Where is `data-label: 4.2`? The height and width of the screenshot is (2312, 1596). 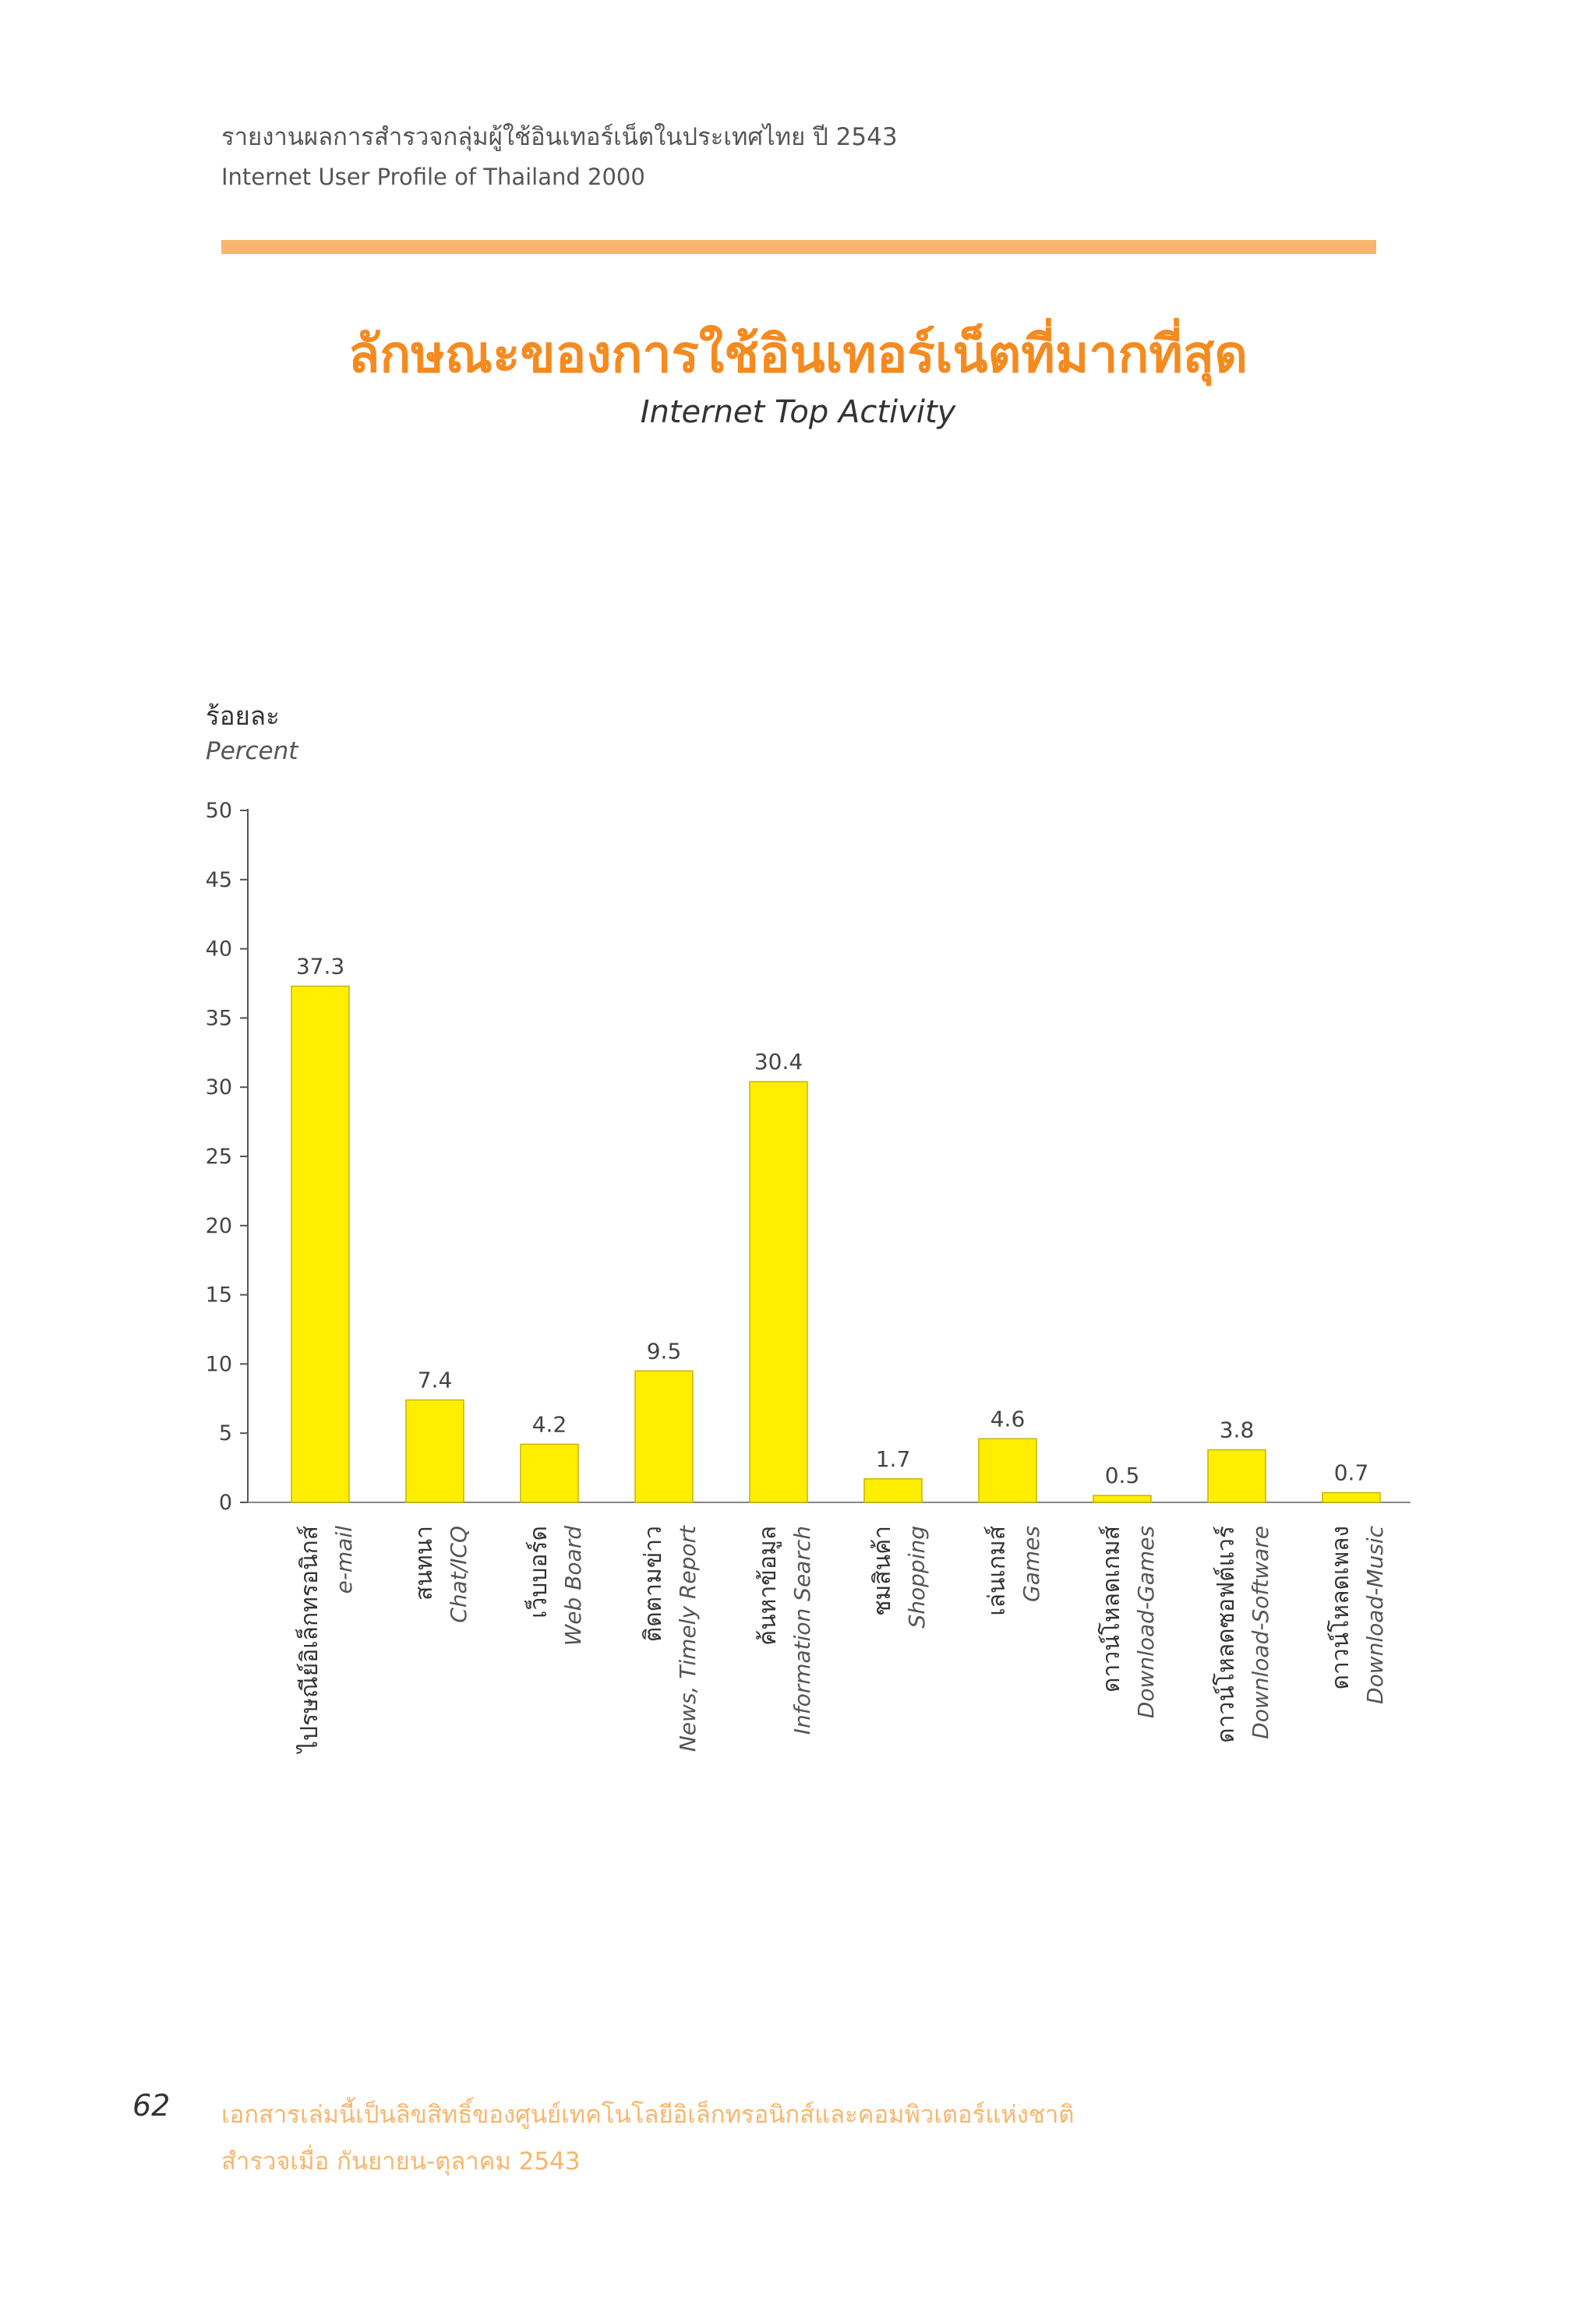
data-label: 4.2 is located at coordinates (549, 1424).